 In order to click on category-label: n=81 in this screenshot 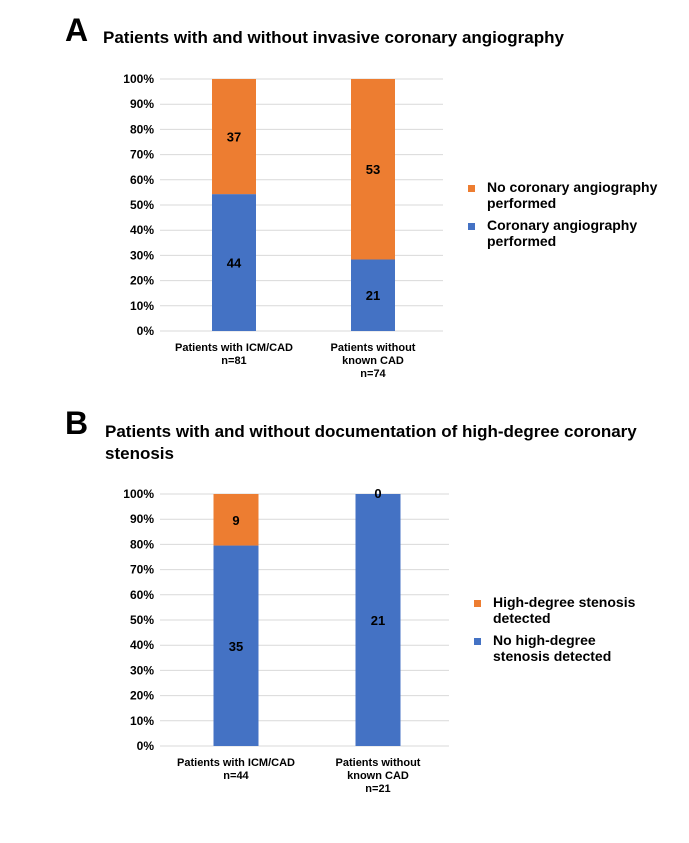, I will do `click(233, 361)`.